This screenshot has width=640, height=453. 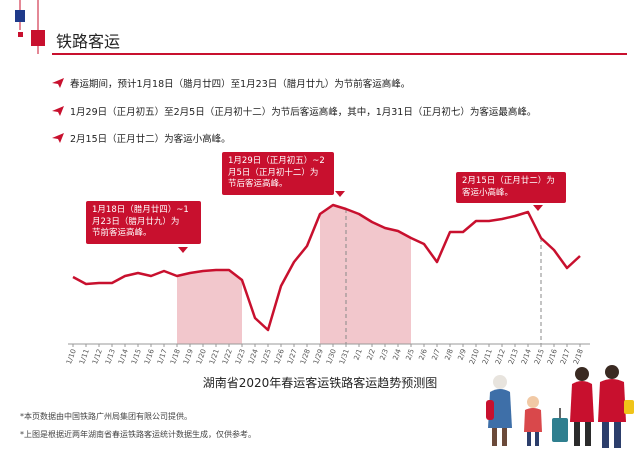 I want to click on callout-line: 1月29日（正月初五）~2, so click(x=276, y=161).